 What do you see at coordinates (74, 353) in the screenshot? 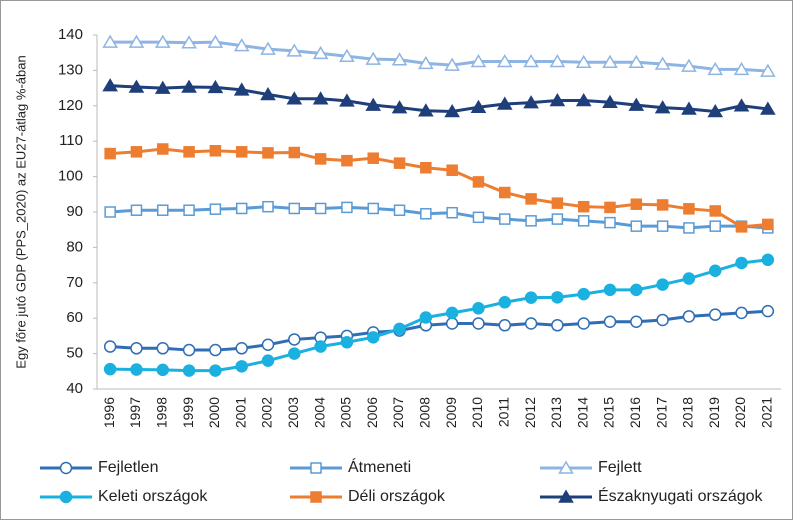
I see `y-tick-label: 50` at bounding box center [74, 353].